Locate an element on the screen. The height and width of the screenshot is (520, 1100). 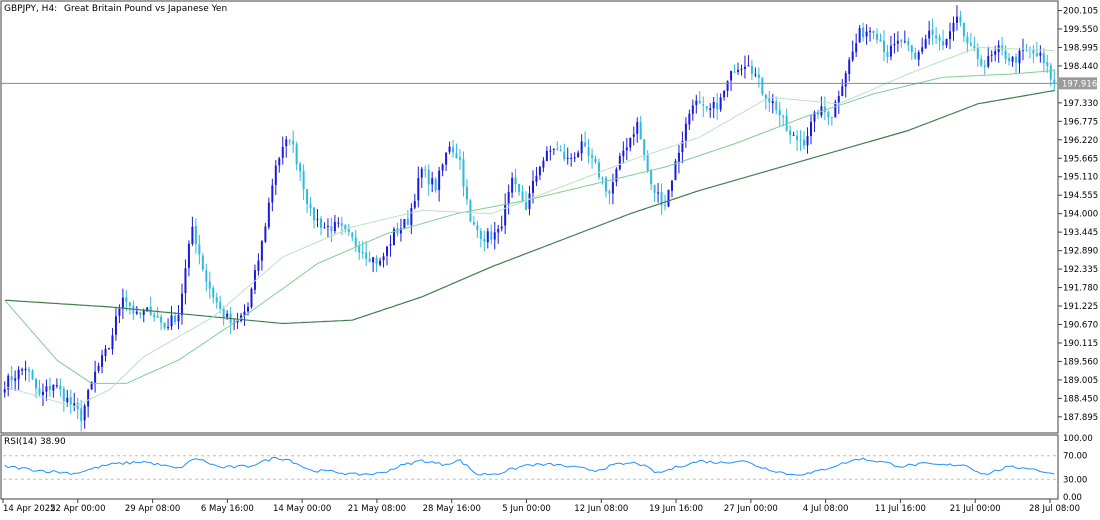
time-axis-label: 21 May 08:00 is located at coordinates (377, 509).